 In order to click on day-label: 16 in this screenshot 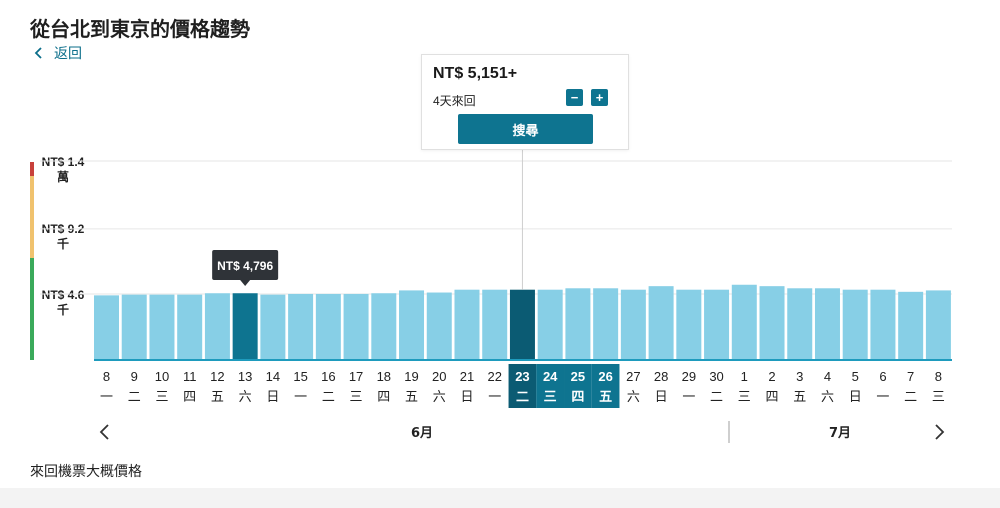, I will do `click(328, 376)`.